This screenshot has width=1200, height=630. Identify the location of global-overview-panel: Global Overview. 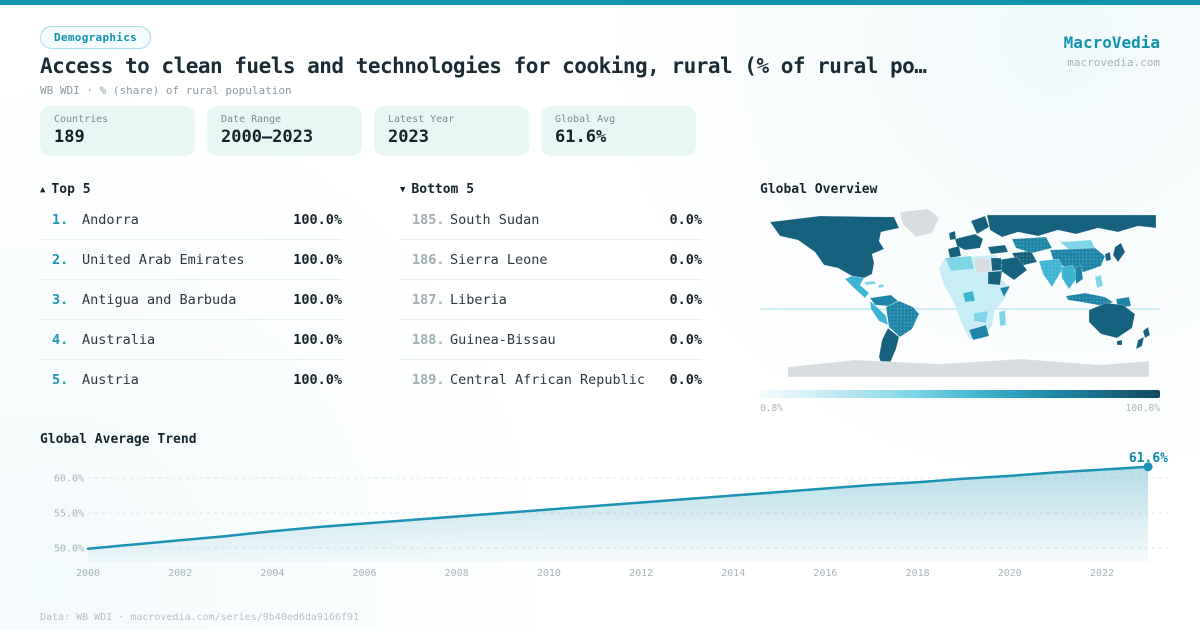
(960, 298).